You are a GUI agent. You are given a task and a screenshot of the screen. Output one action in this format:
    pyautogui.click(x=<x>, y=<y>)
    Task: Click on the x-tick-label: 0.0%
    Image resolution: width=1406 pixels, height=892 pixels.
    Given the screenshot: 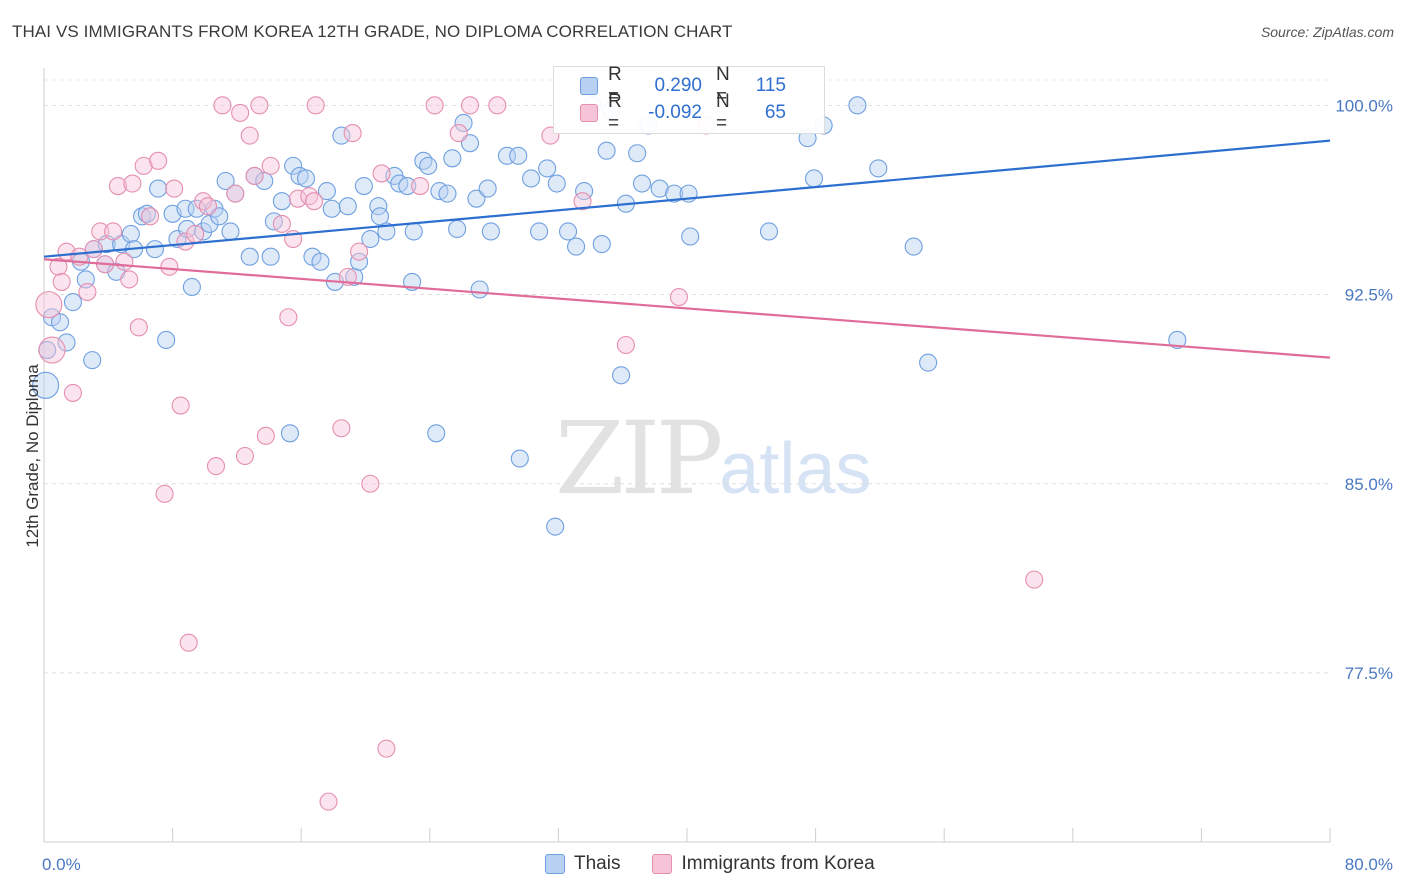 What is the action you would take?
    pyautogui.click(x=61, y=864)
    